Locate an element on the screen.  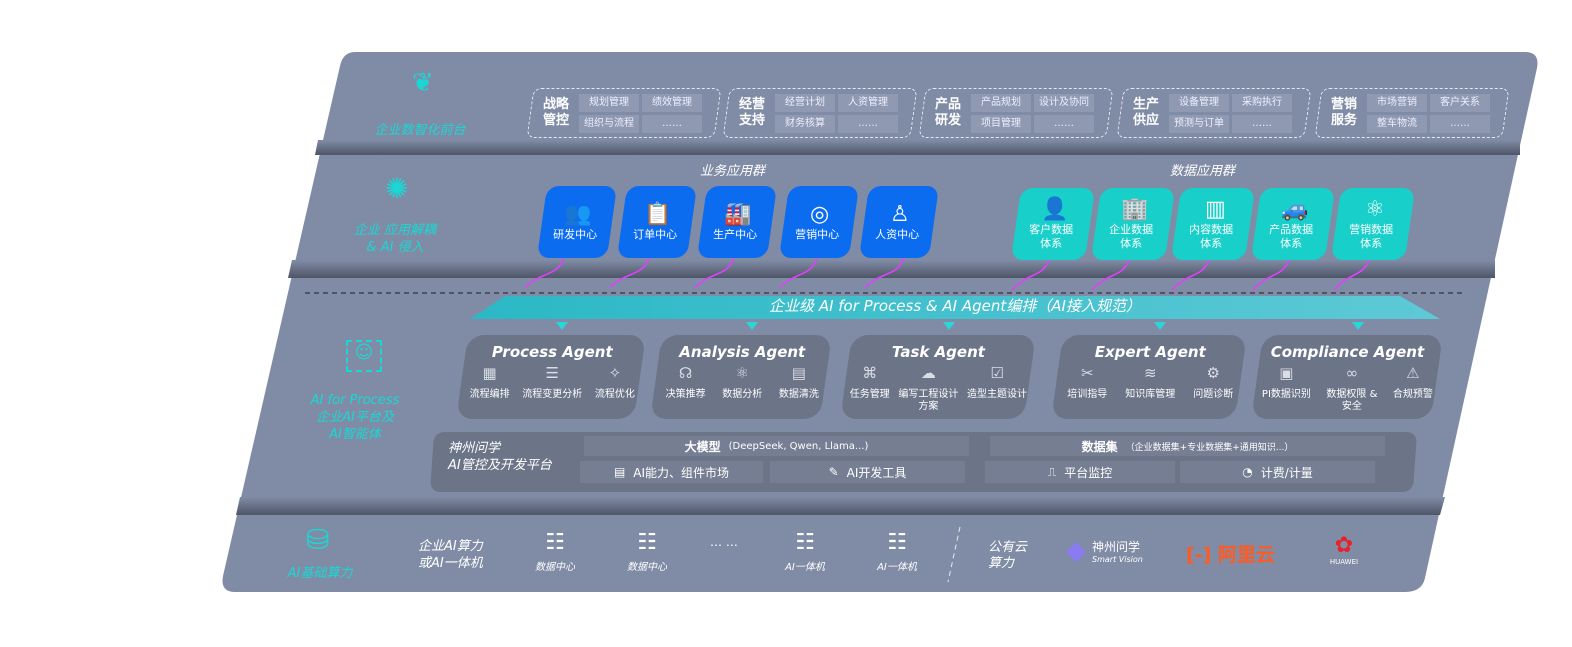
building-icon: 🏢 is located at coordinates (1135, 209).